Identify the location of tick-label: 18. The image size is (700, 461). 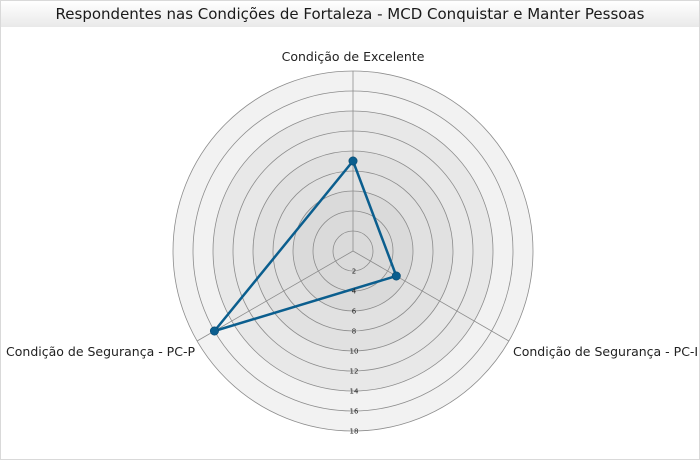
(354, 432).